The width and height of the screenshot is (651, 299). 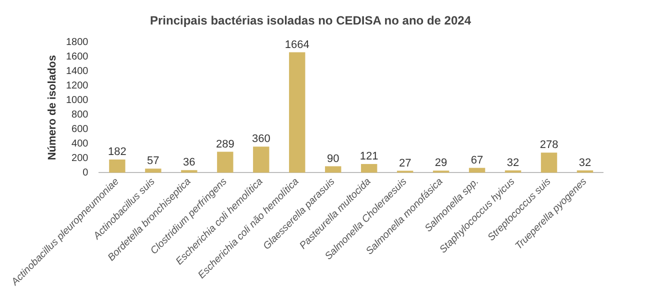 I want to click on data-label: 57, so click(x=153, y=161).